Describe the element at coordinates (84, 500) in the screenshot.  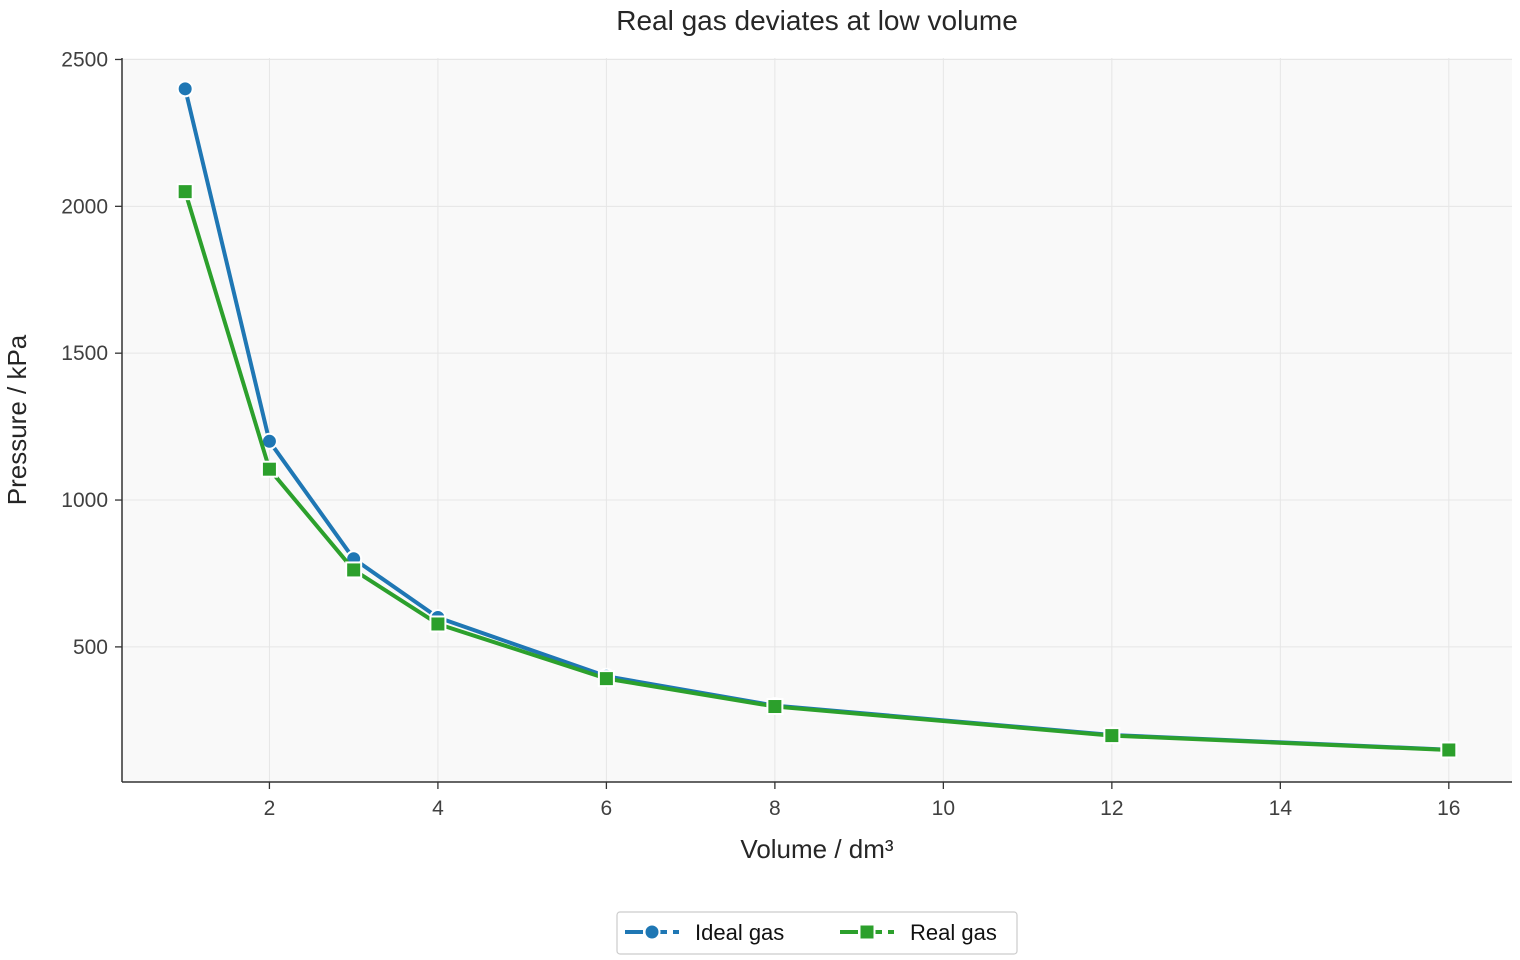
I see `y-tick-label: 1000` at that location.